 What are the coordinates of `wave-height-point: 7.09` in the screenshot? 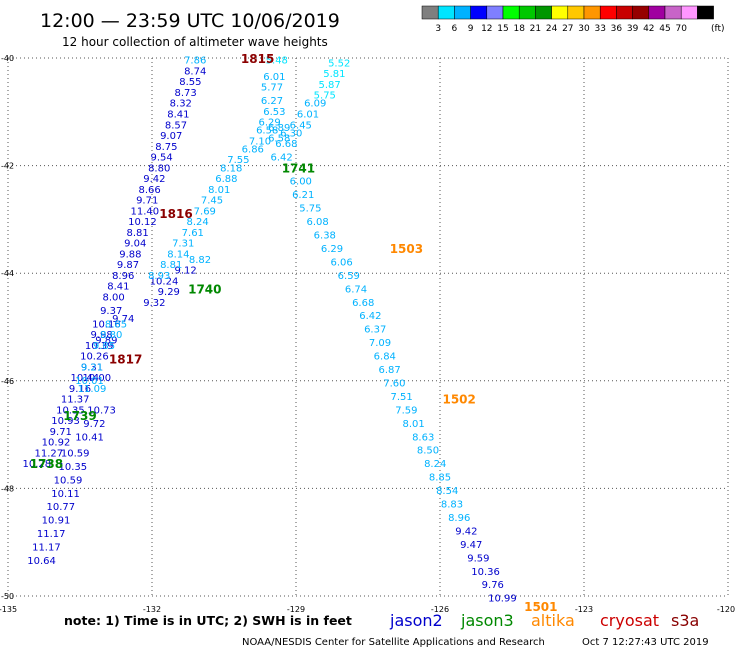 It's located at (380, 343).